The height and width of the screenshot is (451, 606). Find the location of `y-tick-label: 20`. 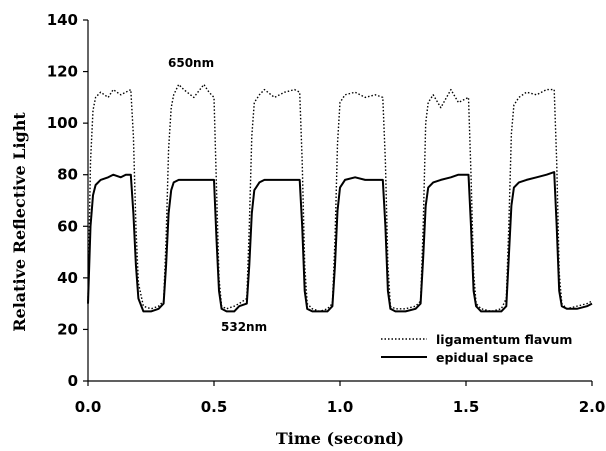

y-tick-label: 20 is located at coordinates (67, 329).